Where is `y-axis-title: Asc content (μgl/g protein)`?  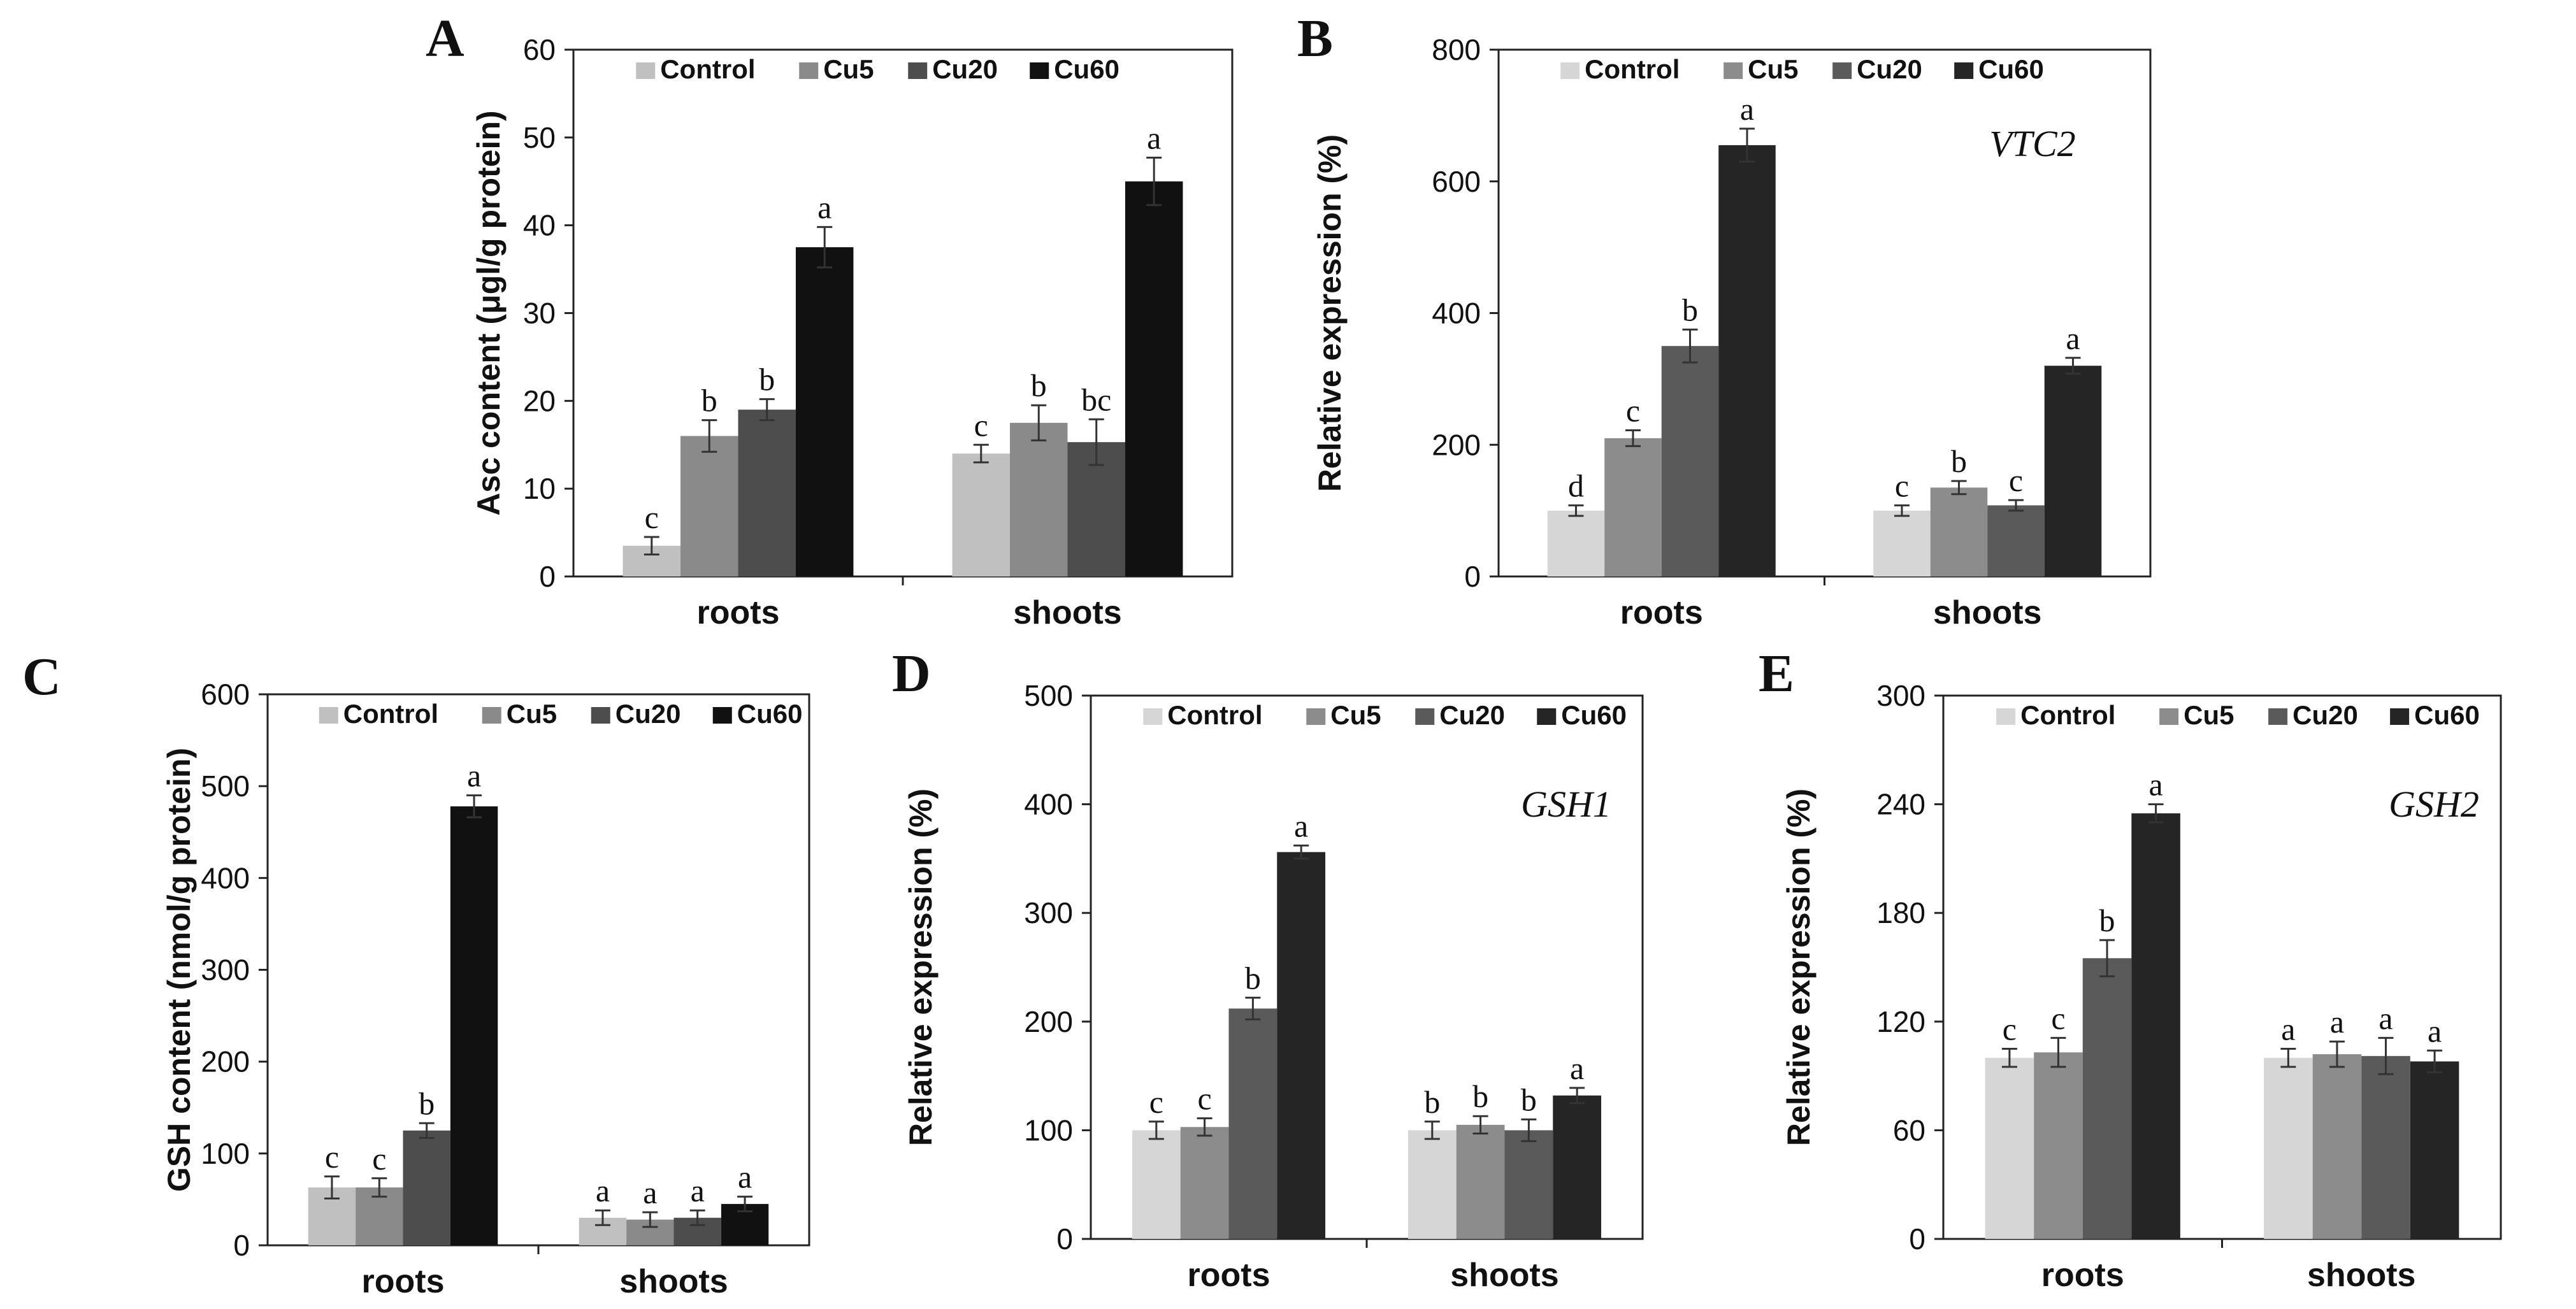
y-axis-title: Asc content (μgl/g protein) is located at coordinates (489, 312).